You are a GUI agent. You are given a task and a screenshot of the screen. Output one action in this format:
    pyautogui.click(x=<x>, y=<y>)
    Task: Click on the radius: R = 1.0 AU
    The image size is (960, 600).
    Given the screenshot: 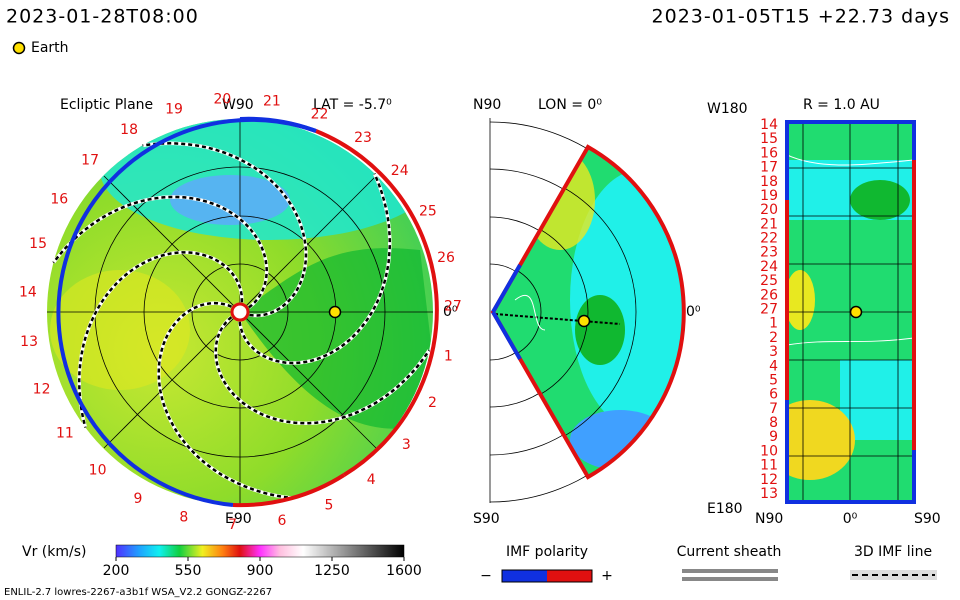 What is the action you would take?
    pyautogui.click(x=841, y=105)
    